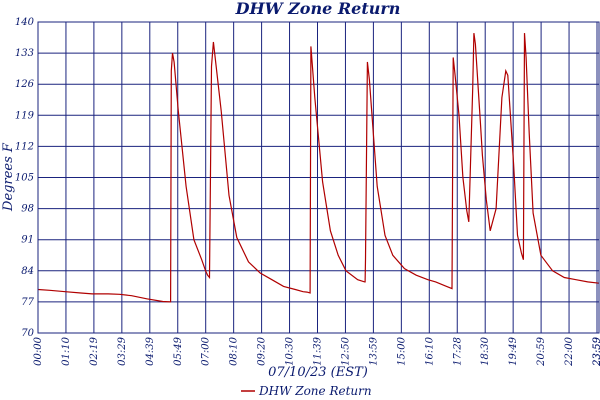  Describe the element at coordinates (27, 302) in the screenshot. I see `y-tick-label: 77` at that location.